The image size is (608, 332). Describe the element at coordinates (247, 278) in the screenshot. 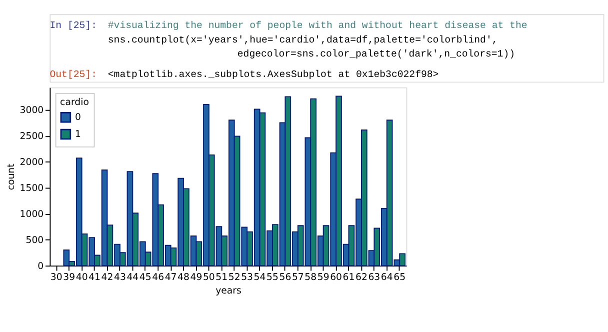

I see `x-tick-label: 53` at that location.